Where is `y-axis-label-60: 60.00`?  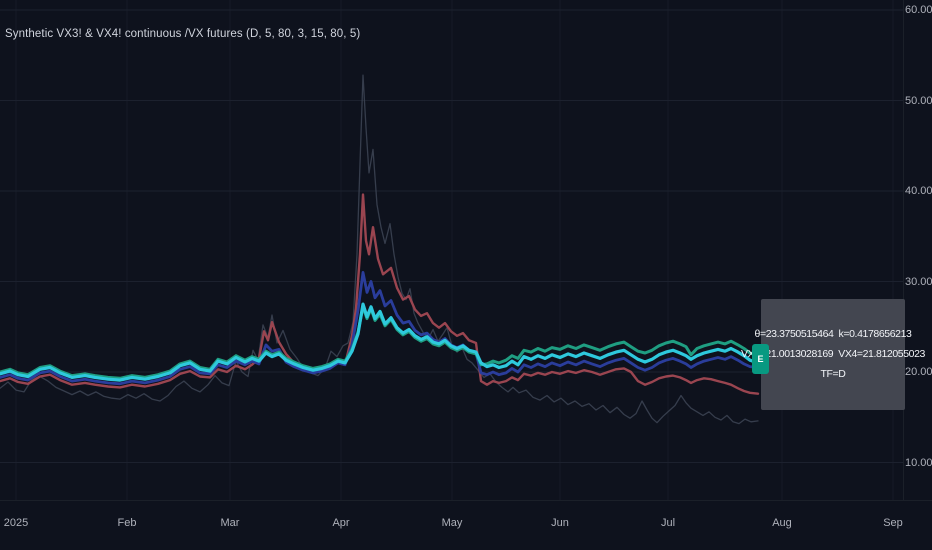 y-axis-label-60: 60.00 is located at coordinates (918, 10).